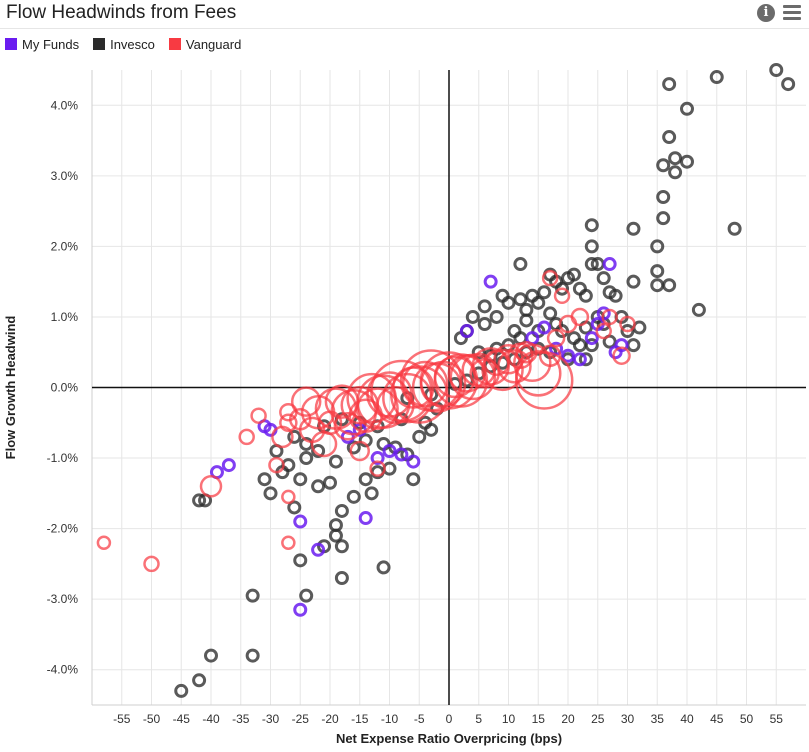 Image resolution: width=809 pixels, height=752 pixels. What do you see at coordinates (213, 44) in the screenshot?
I see `legend-label: Vanguard` at bounding box center [213, 44].